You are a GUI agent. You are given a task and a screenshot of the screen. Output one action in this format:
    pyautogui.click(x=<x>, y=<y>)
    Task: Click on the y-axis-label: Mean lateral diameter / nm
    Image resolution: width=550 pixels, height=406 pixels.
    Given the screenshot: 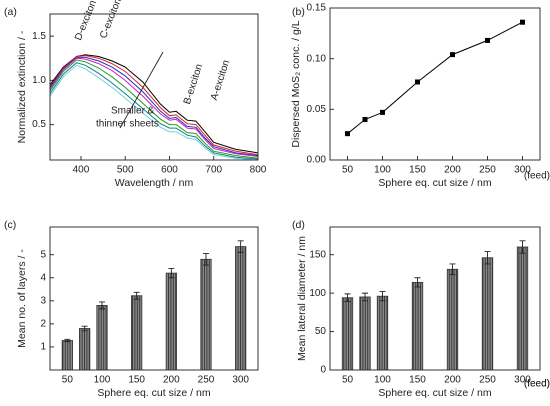 What is the action you would take?
    pyautogui.click(x=302, y=298)
    